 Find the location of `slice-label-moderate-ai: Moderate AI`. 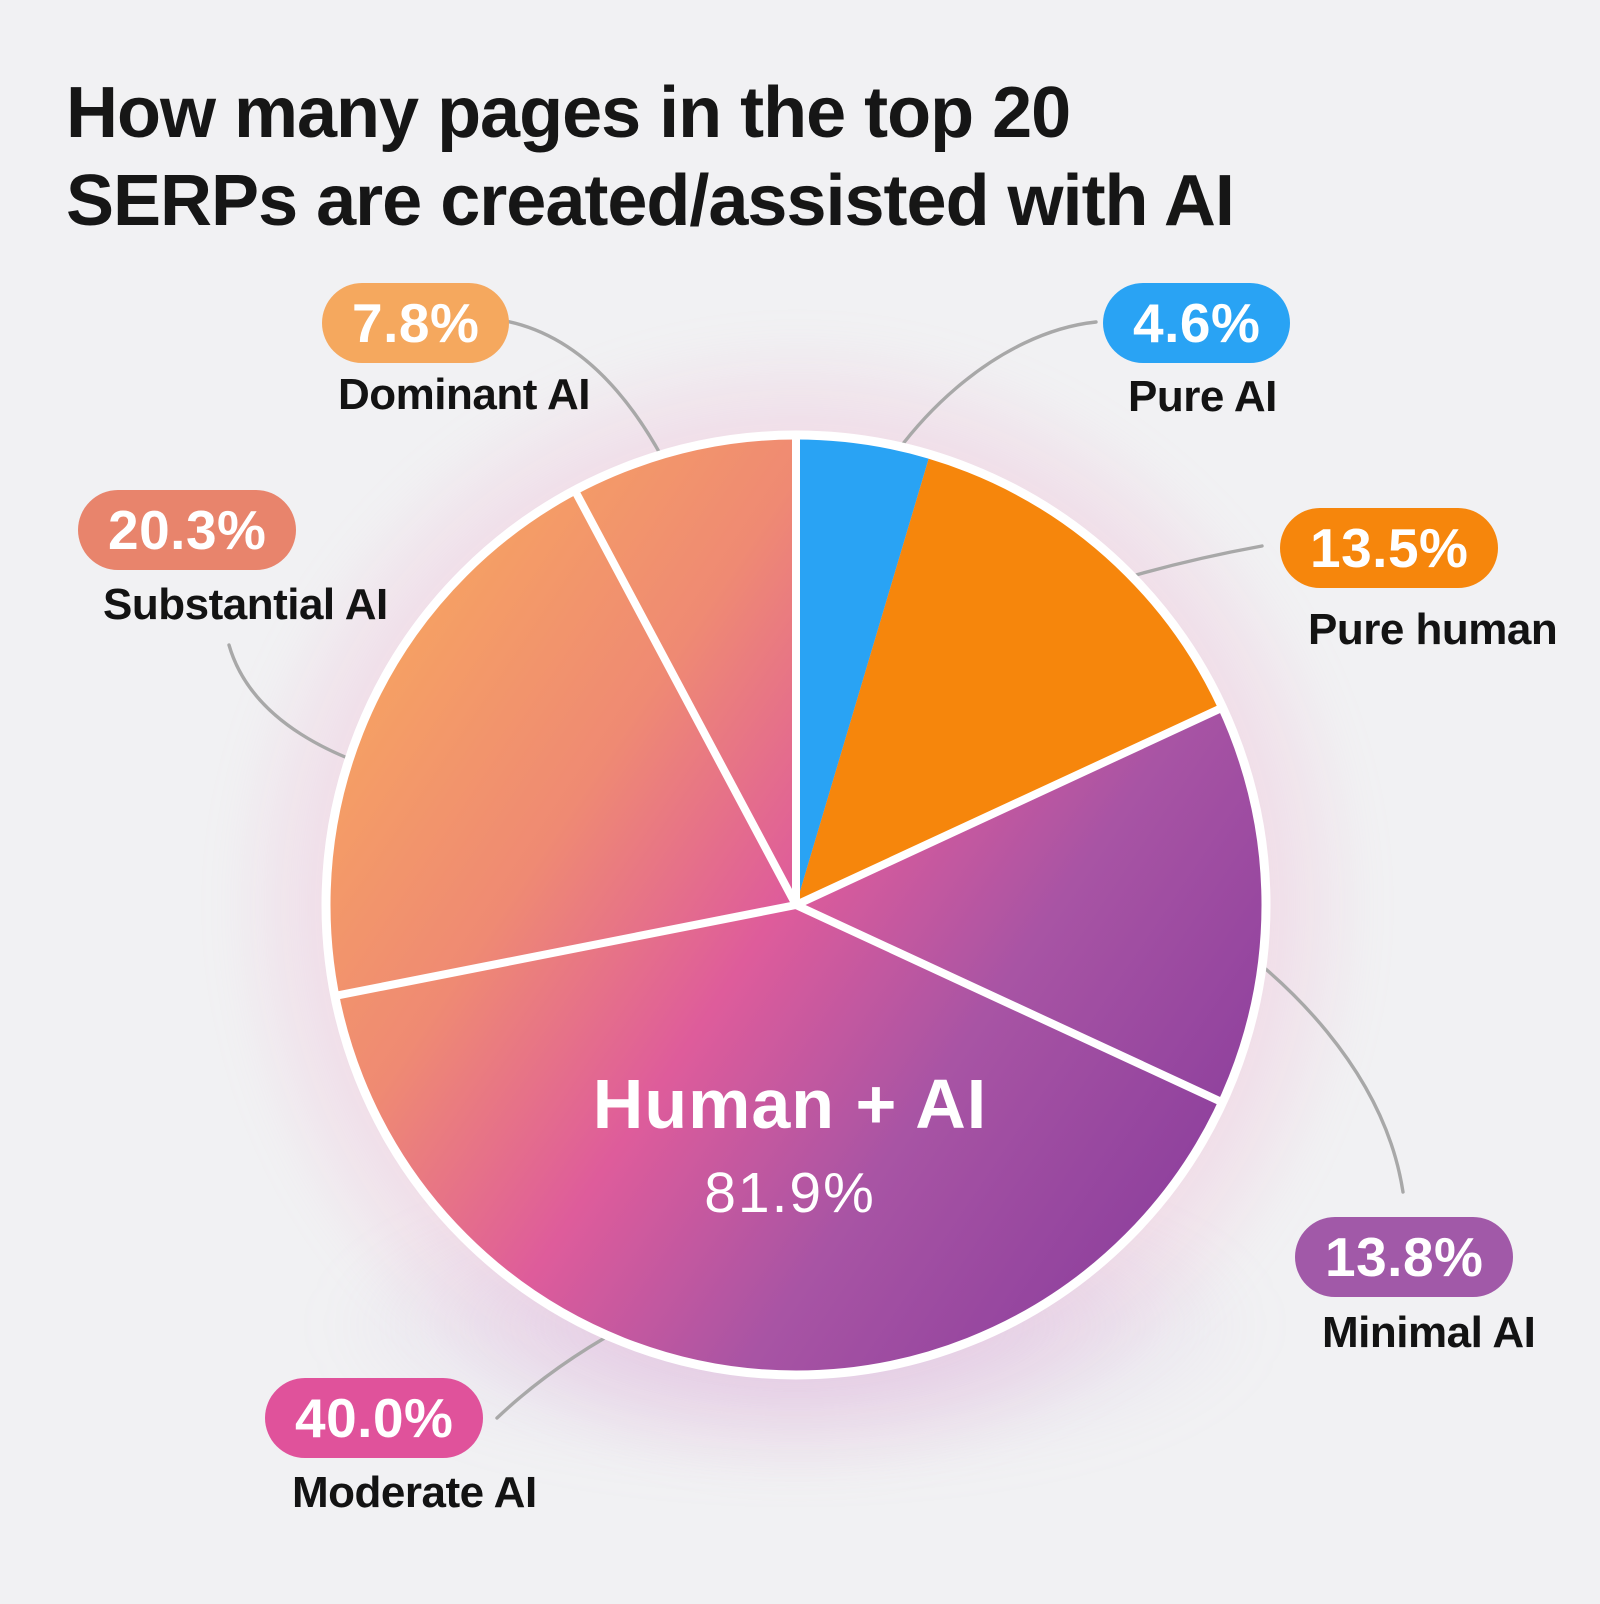

slice-label-moderate-ai: Moderate AI is located at coordinates (414, 1492).